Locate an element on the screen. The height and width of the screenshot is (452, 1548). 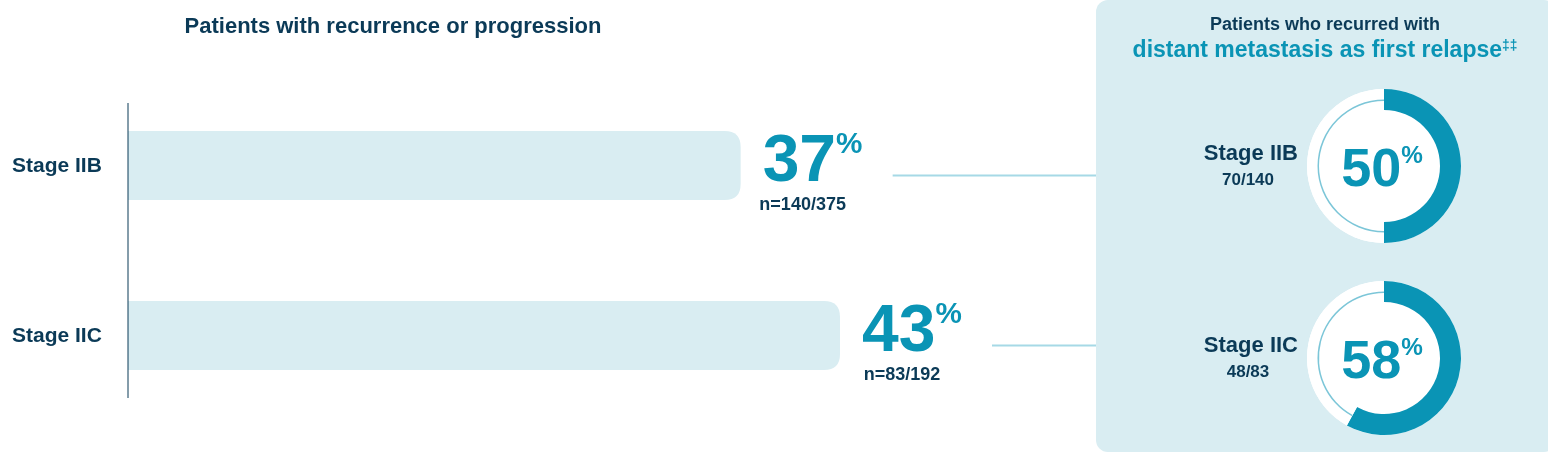
data-label: 37$^{%}$ is located at coordinates (812, 157).